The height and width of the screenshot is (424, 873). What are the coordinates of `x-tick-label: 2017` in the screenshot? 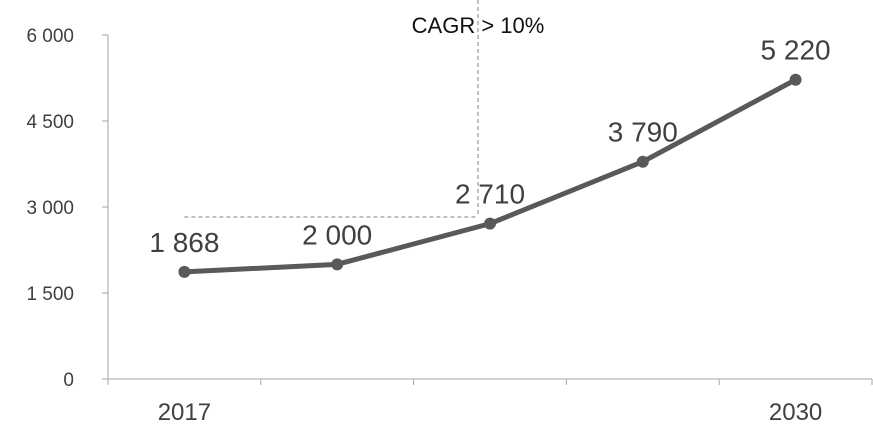 It's located at (184, 411).